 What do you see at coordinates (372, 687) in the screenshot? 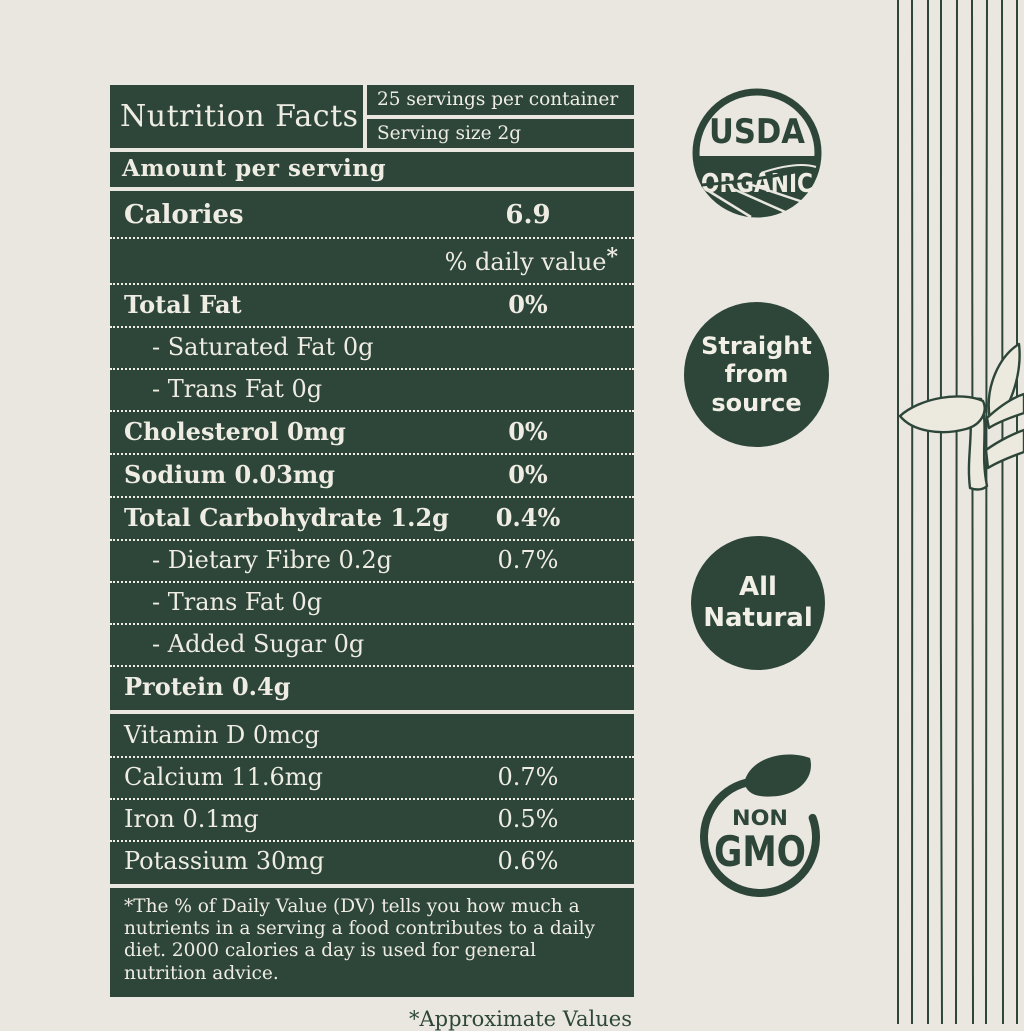
I see `table-row: Protein 0.4g` at bounding box center [372, 687].